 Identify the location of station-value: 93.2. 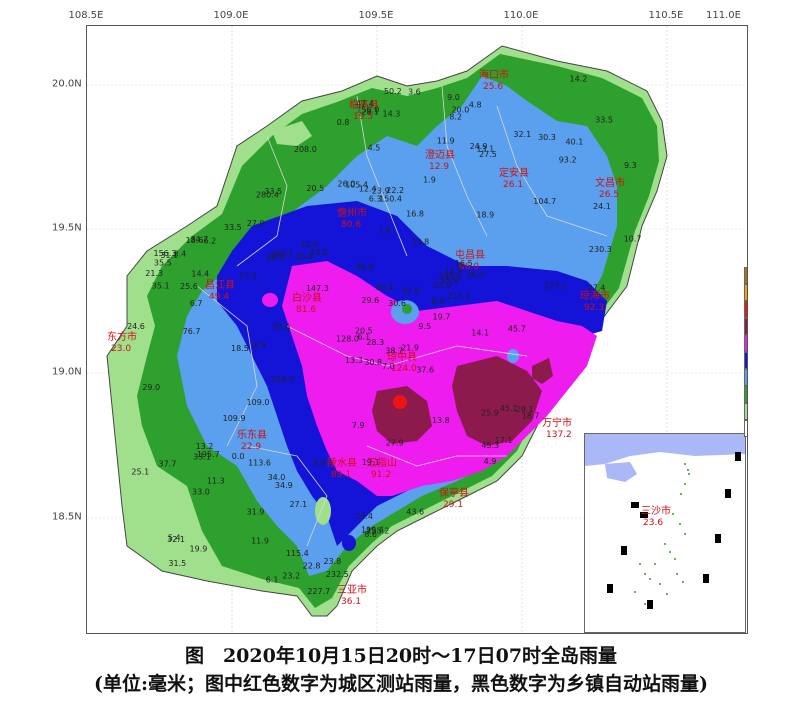
(568, 159).